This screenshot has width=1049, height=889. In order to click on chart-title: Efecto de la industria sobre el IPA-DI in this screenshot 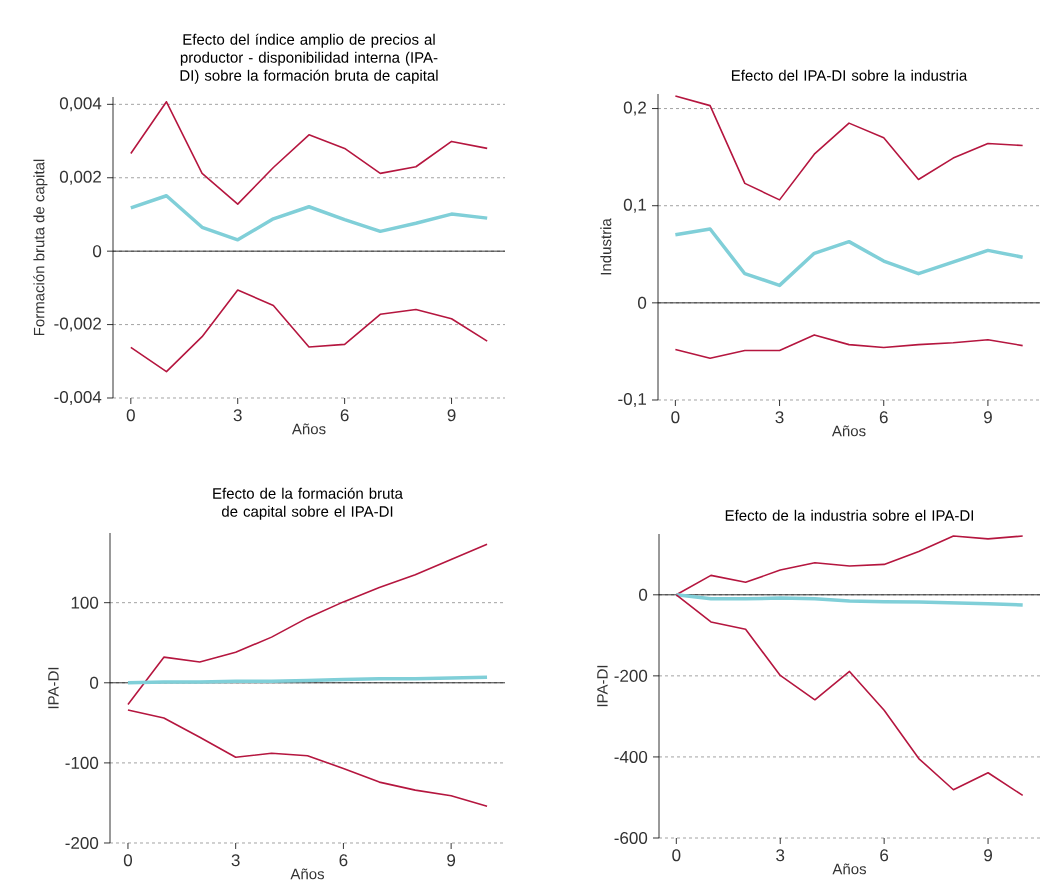, I will do `click(849, 515)`.